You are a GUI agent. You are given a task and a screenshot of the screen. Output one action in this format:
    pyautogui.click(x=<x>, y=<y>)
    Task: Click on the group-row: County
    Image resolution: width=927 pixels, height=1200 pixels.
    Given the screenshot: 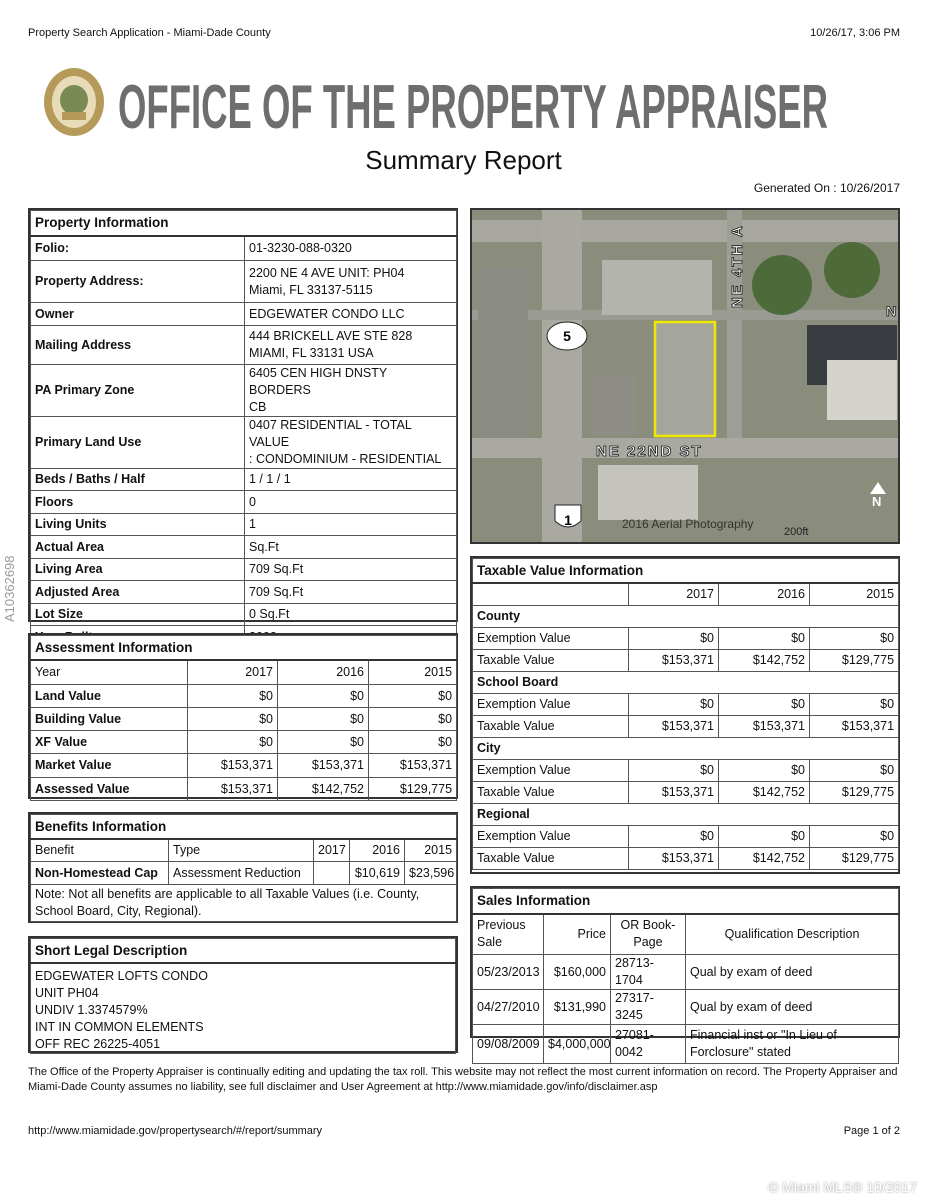 What is the action you would take?
    pyautogui.click(x=685, y=616)
    